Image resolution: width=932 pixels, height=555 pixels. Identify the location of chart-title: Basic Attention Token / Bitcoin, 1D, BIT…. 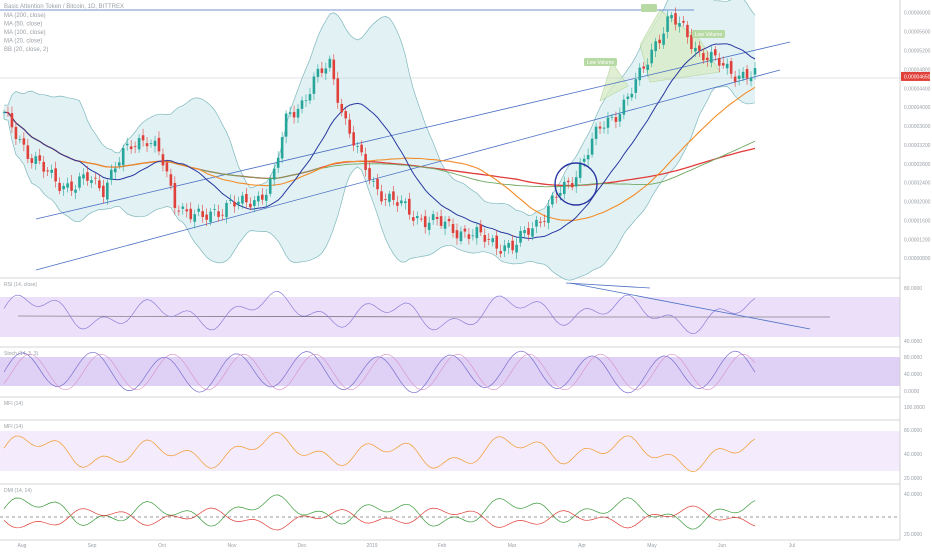
(64, 7).